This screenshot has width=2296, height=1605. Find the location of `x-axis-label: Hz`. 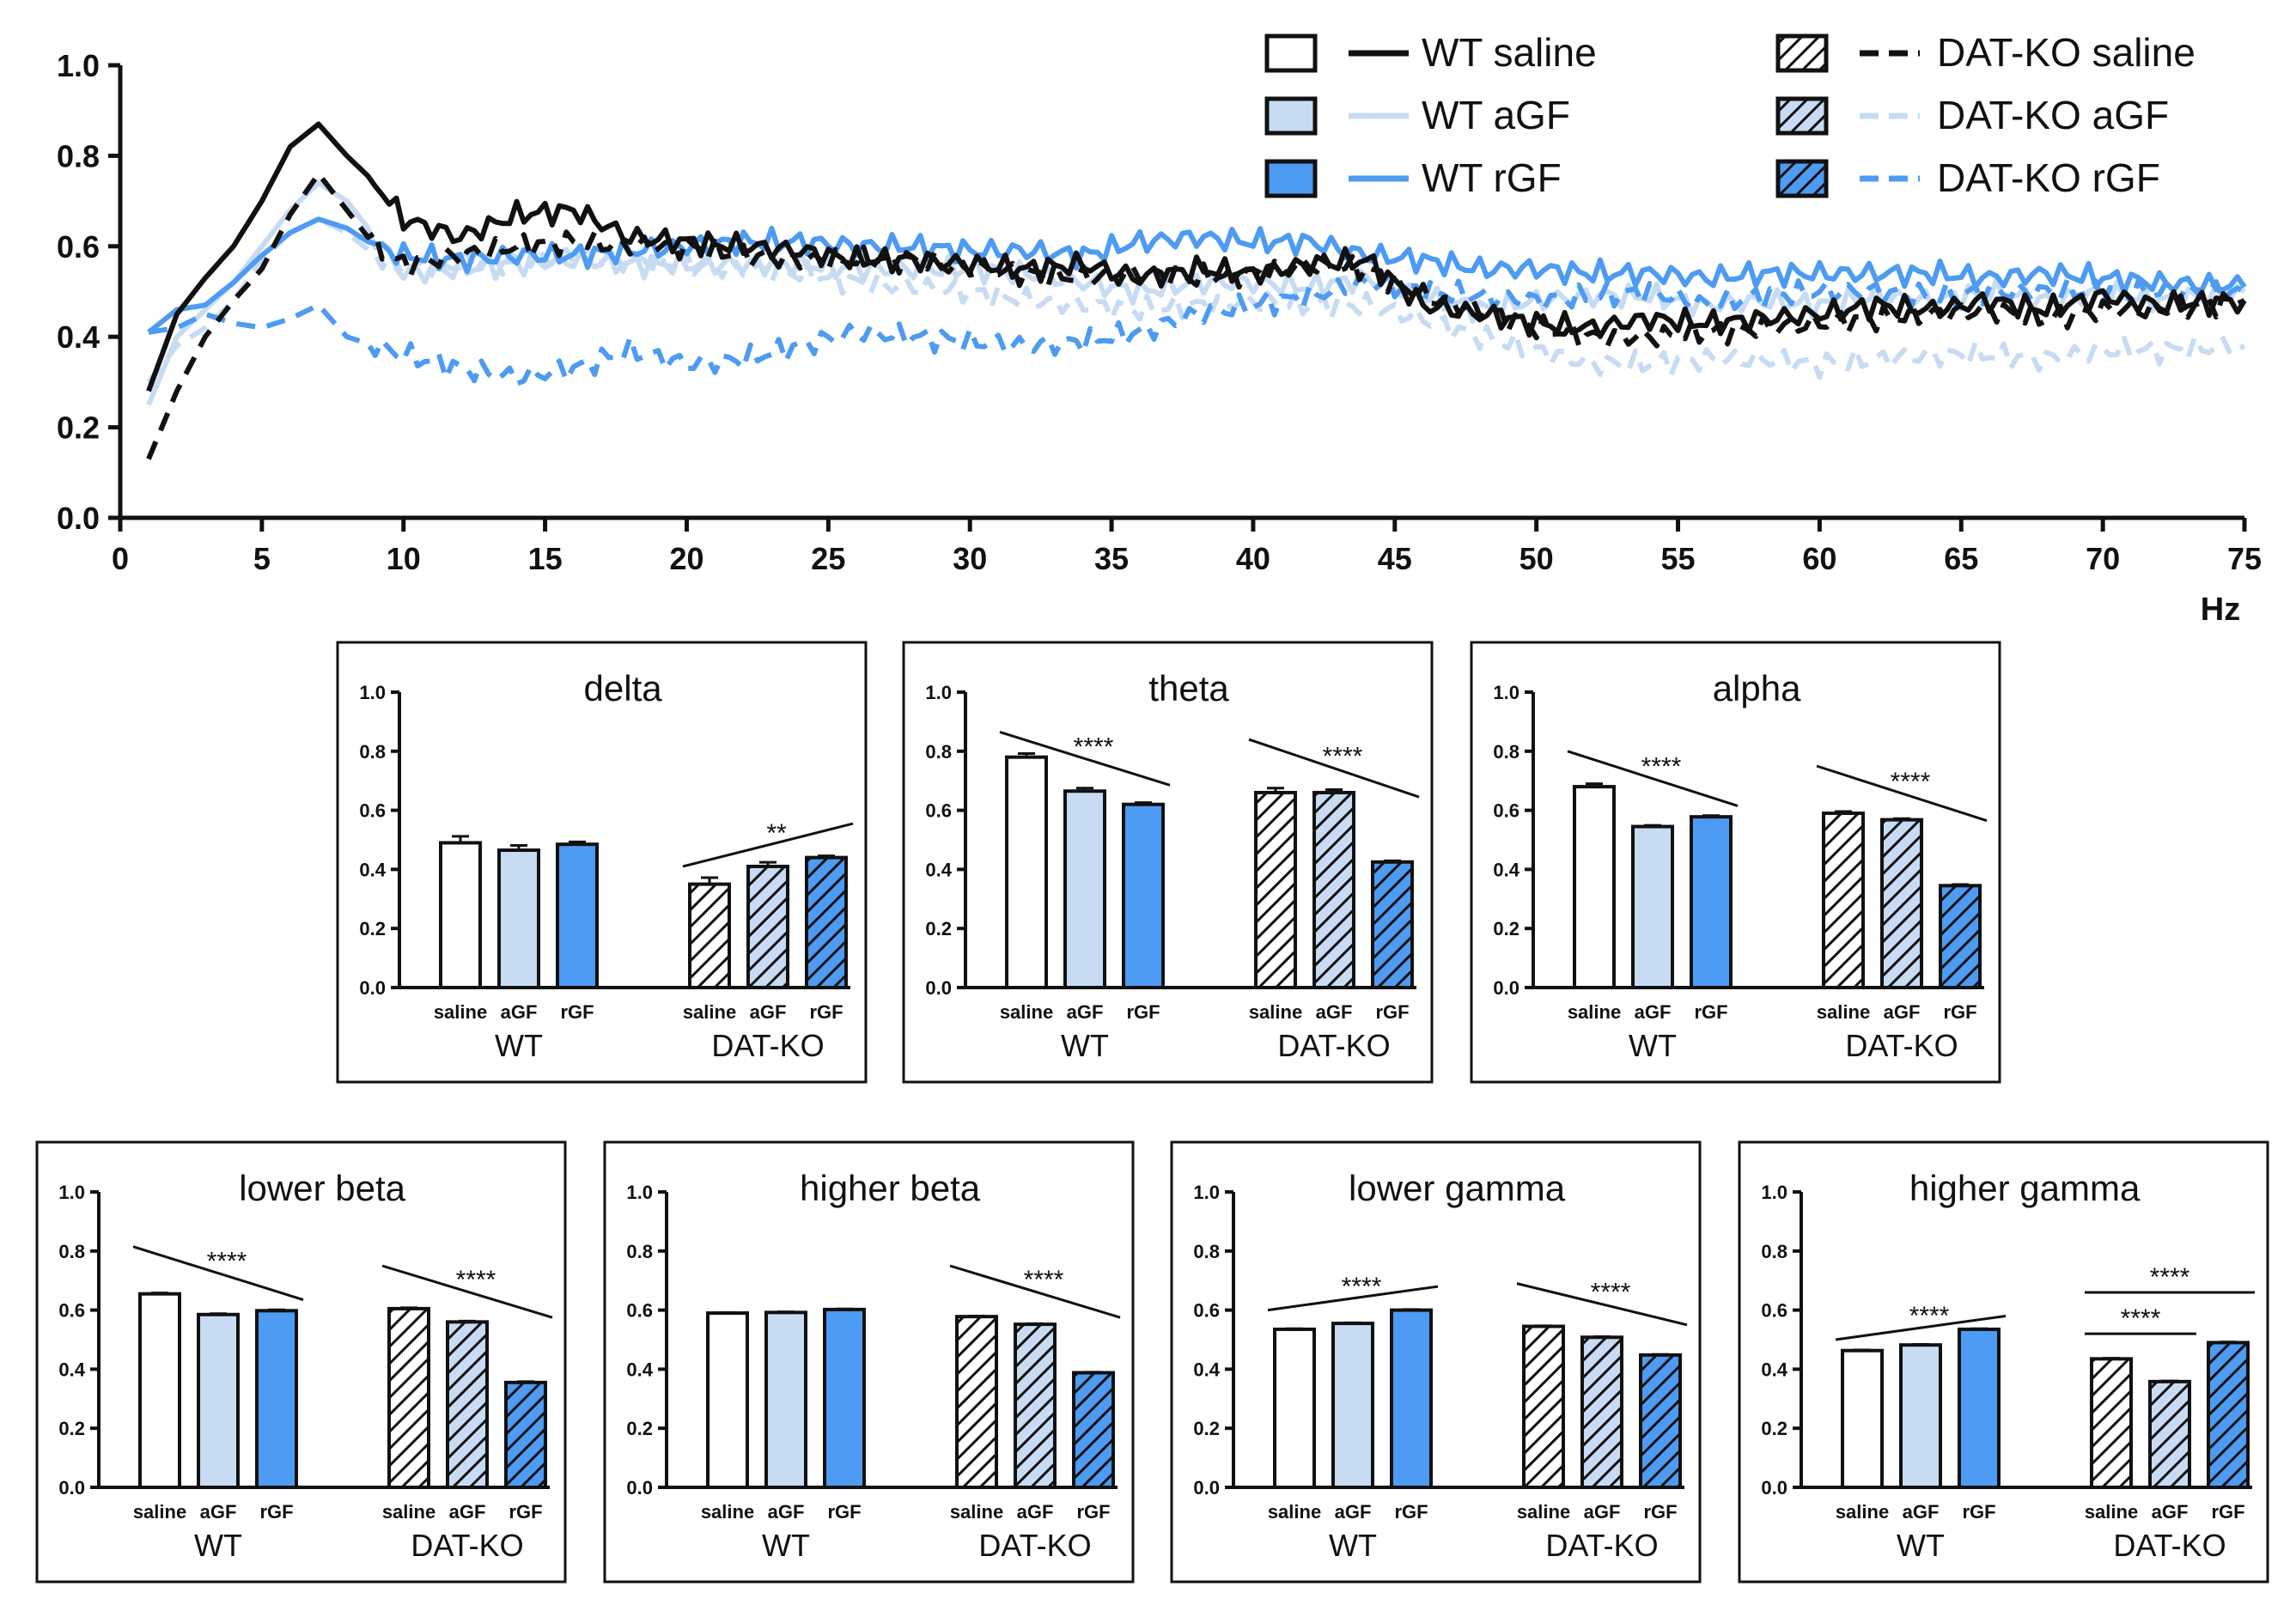

x-axis-label: Hz is located at coordinates (2220, 610).